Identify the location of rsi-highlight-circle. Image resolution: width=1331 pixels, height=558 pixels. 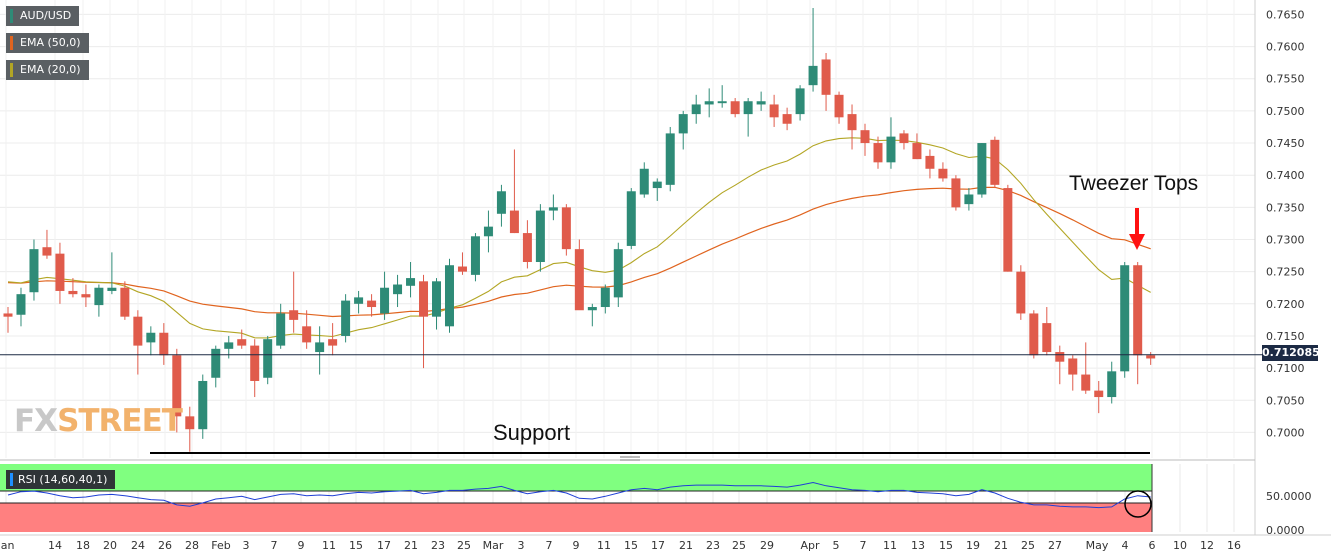
(1138, 504).